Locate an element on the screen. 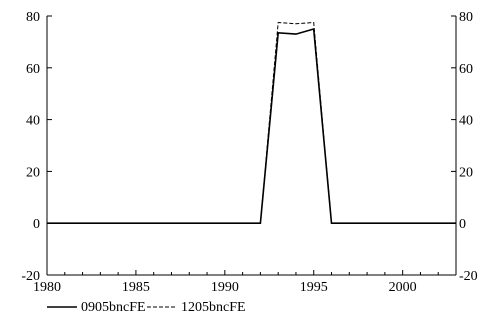  x-tick-label: 1985 is located at coordinates (136, 287).